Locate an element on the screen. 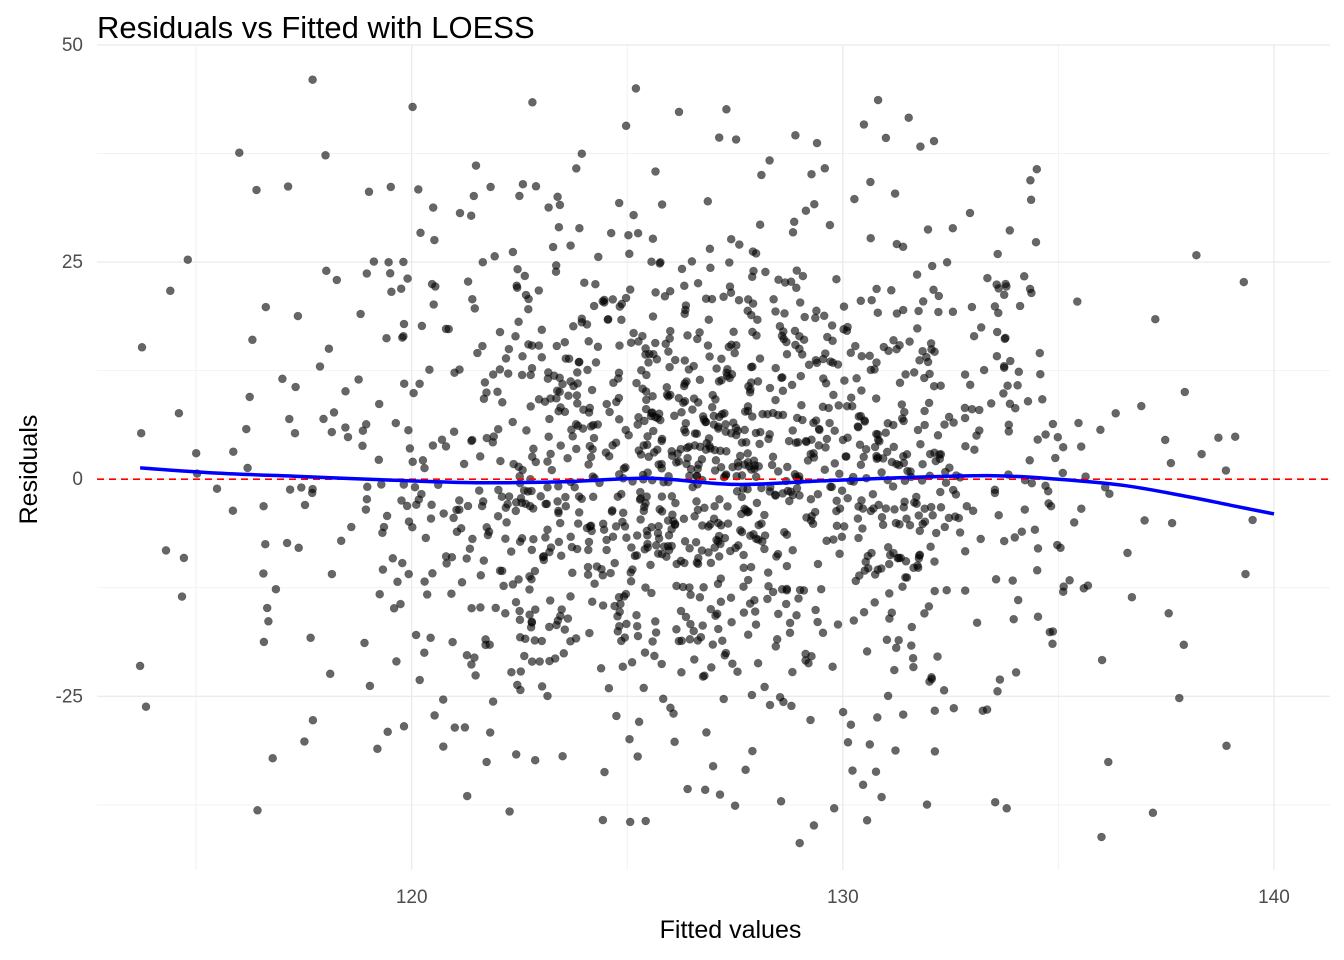  y-tick-label: -25 is located at coordinates (69, 696).